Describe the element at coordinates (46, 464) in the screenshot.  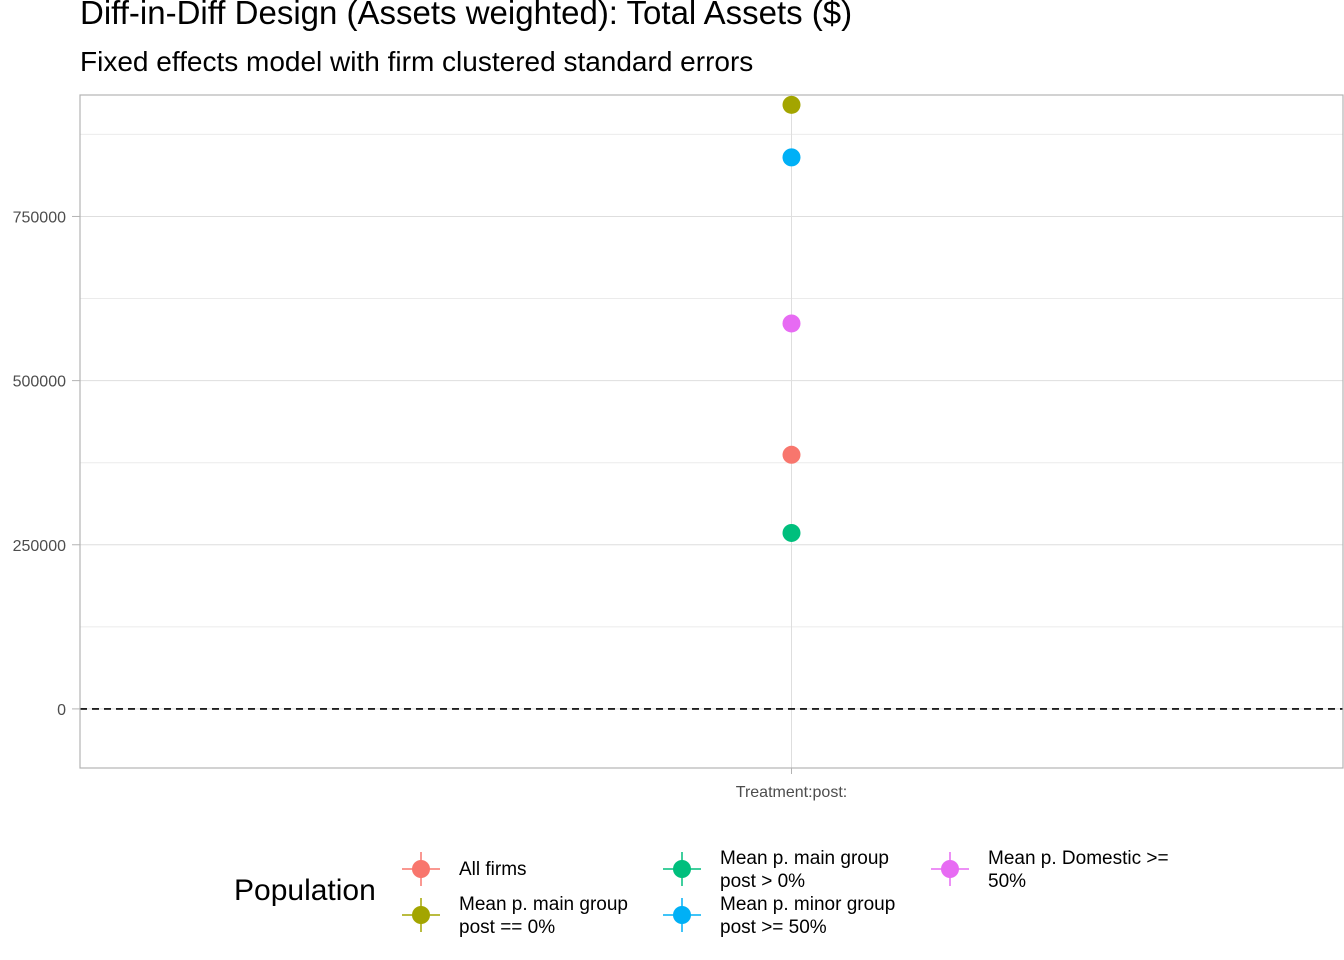
I see `y-axis: 0 250000 500000 750000` at that location.